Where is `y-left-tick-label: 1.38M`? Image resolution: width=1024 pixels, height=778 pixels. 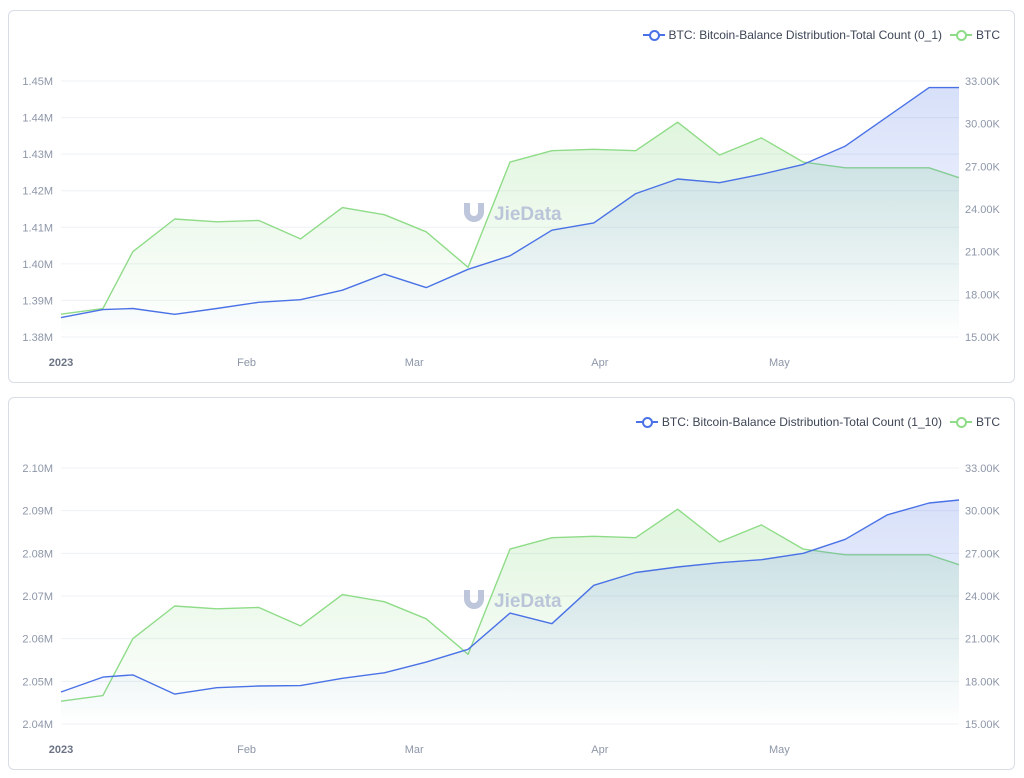
y-left-tick-label: 1.38M is located at coordinates (37, 338).